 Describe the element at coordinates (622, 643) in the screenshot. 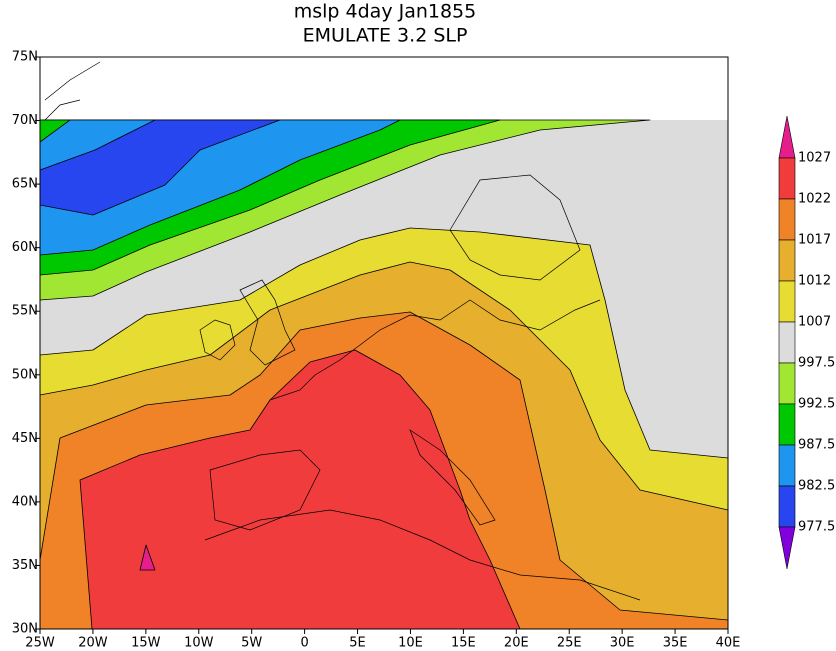

I see `x-tick-label: 30E` at that location.